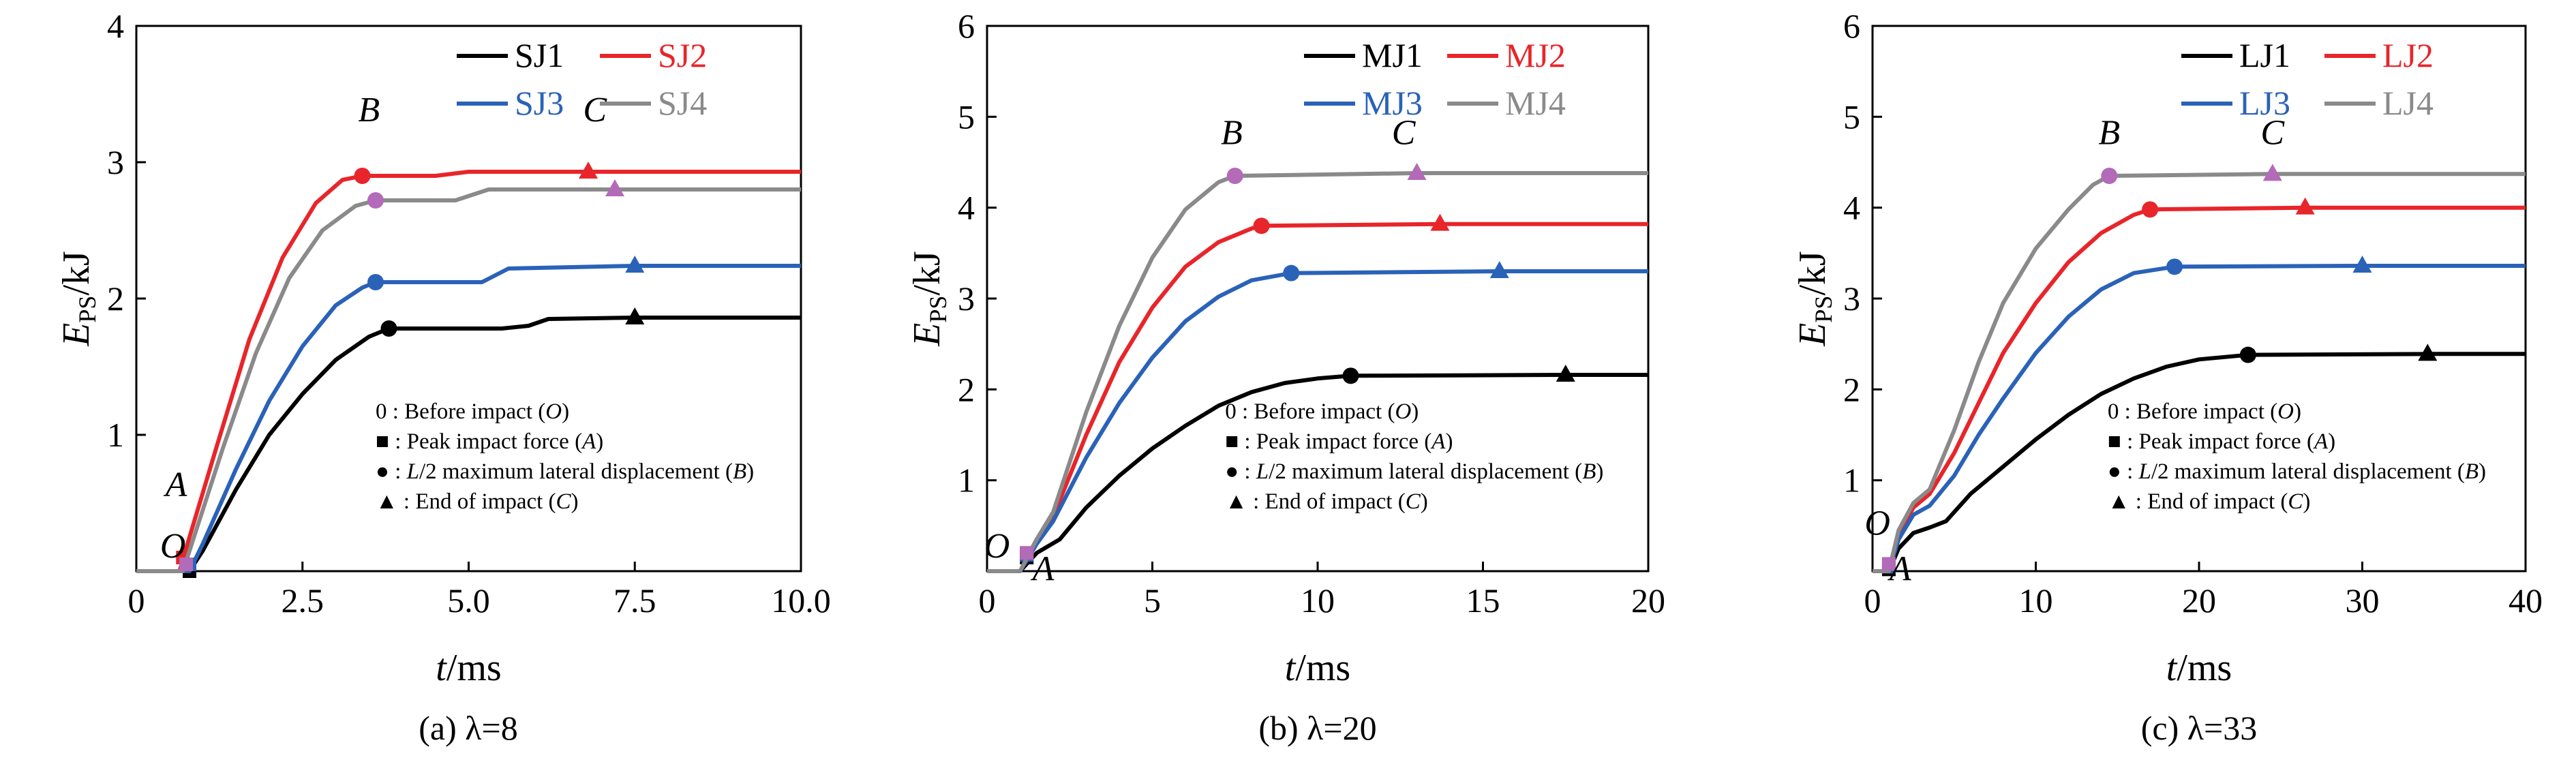 Image resolution: width=2576 pixels, height=762 pixels. Describe the element at coordinates (2362, 264) in the screenshot. I see `marker-c-LJ3` at that location.